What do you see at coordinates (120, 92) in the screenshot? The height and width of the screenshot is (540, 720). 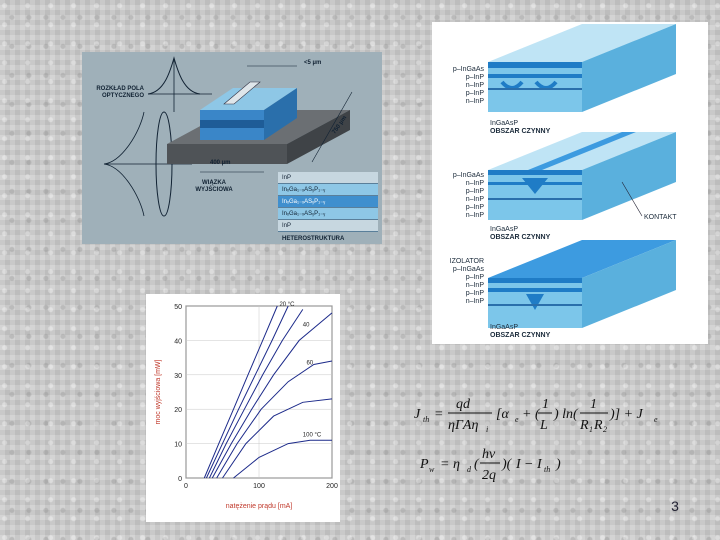 I see `optical-field-label: ROZKŁAD POLA OPTYCZNEGO` at bounding box center [120, 92].